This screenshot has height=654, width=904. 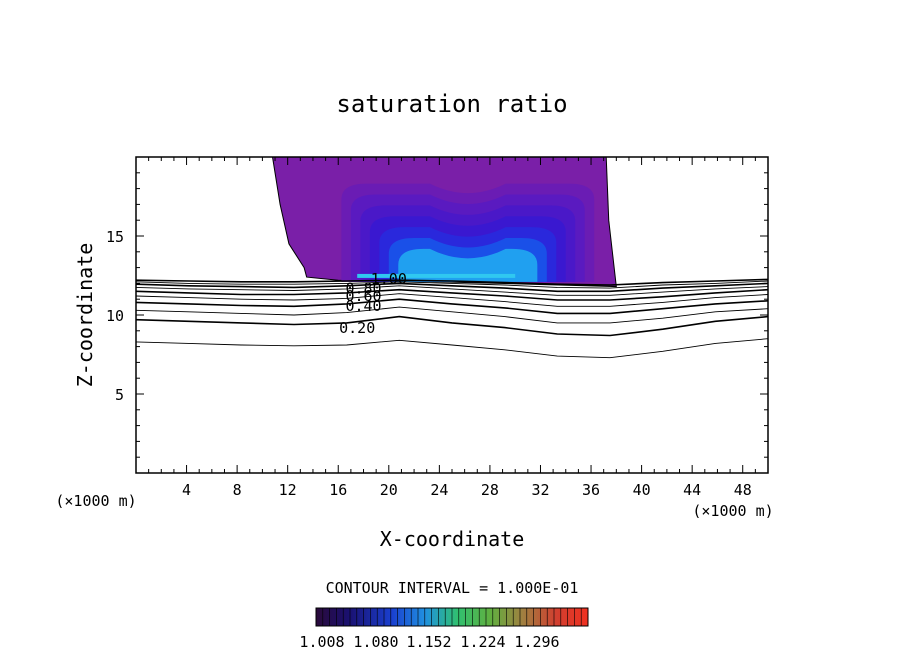 What do you see at coordinates (363, 306) in the screenshot?
I see `contour-label: 0.40` at bounding box center [363, 306].